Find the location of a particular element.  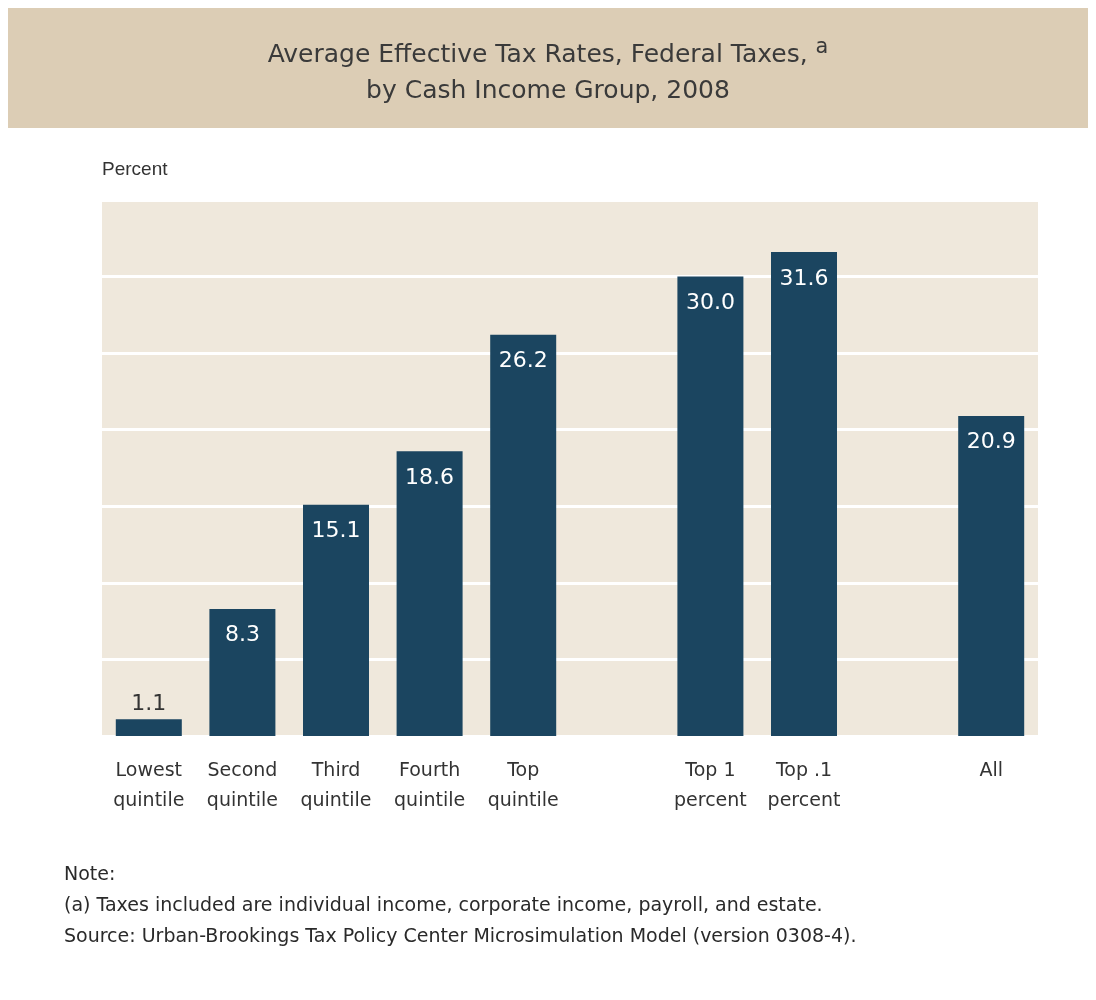

data-label: 8.3 is located at coordinates (242, 634).